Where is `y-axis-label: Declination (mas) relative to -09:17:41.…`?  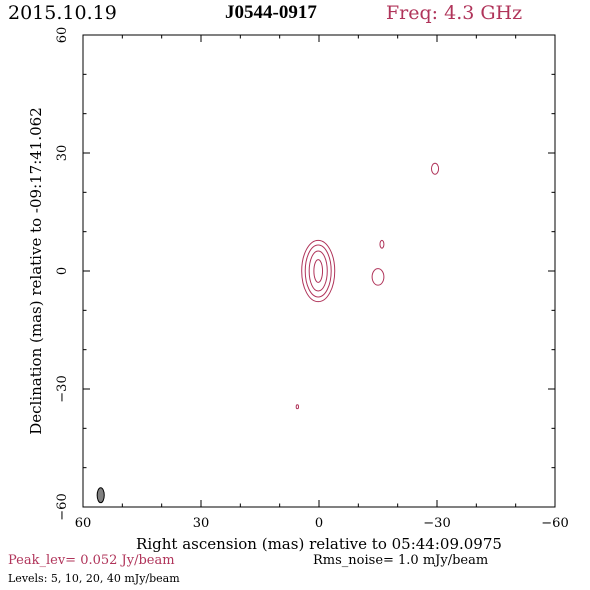
y-axis-label: Declination (mas) relative to -09:17:41.… is located at coordinates (36, 271).